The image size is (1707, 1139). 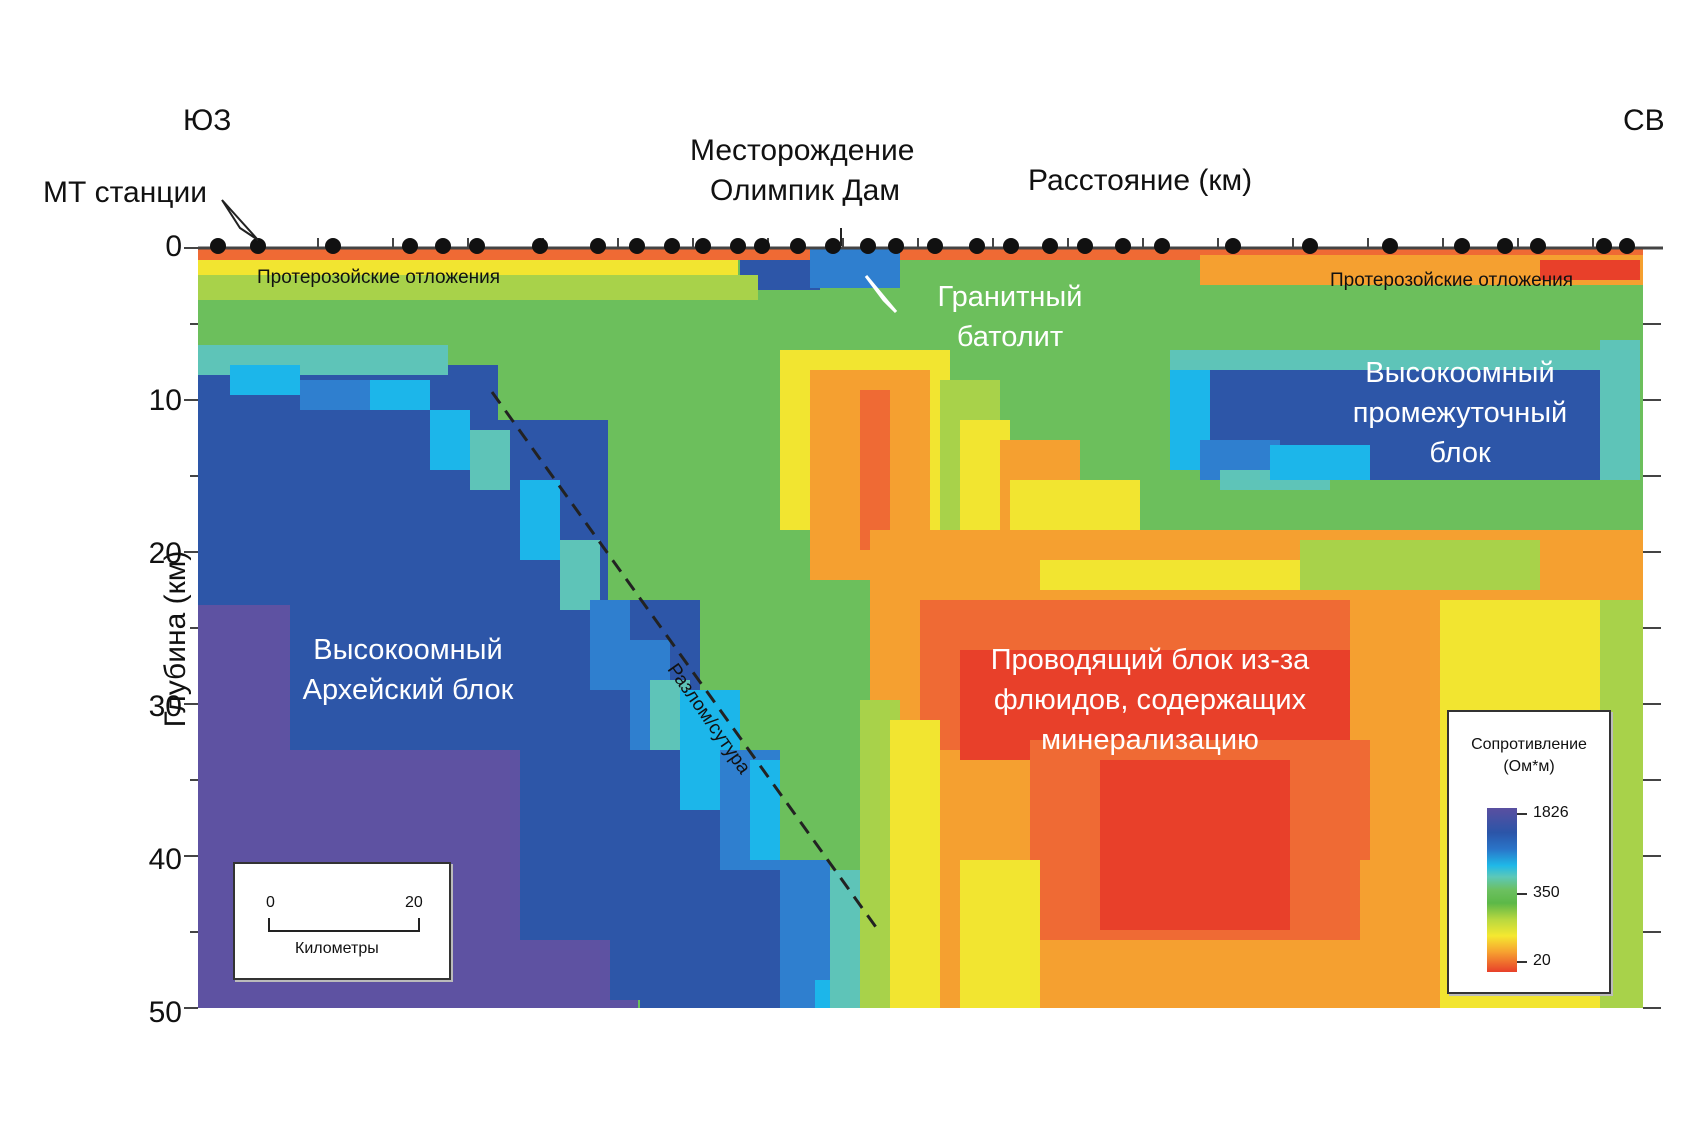 I want to click on archean-line1: Высокоомный, so click(x=408, y=650).